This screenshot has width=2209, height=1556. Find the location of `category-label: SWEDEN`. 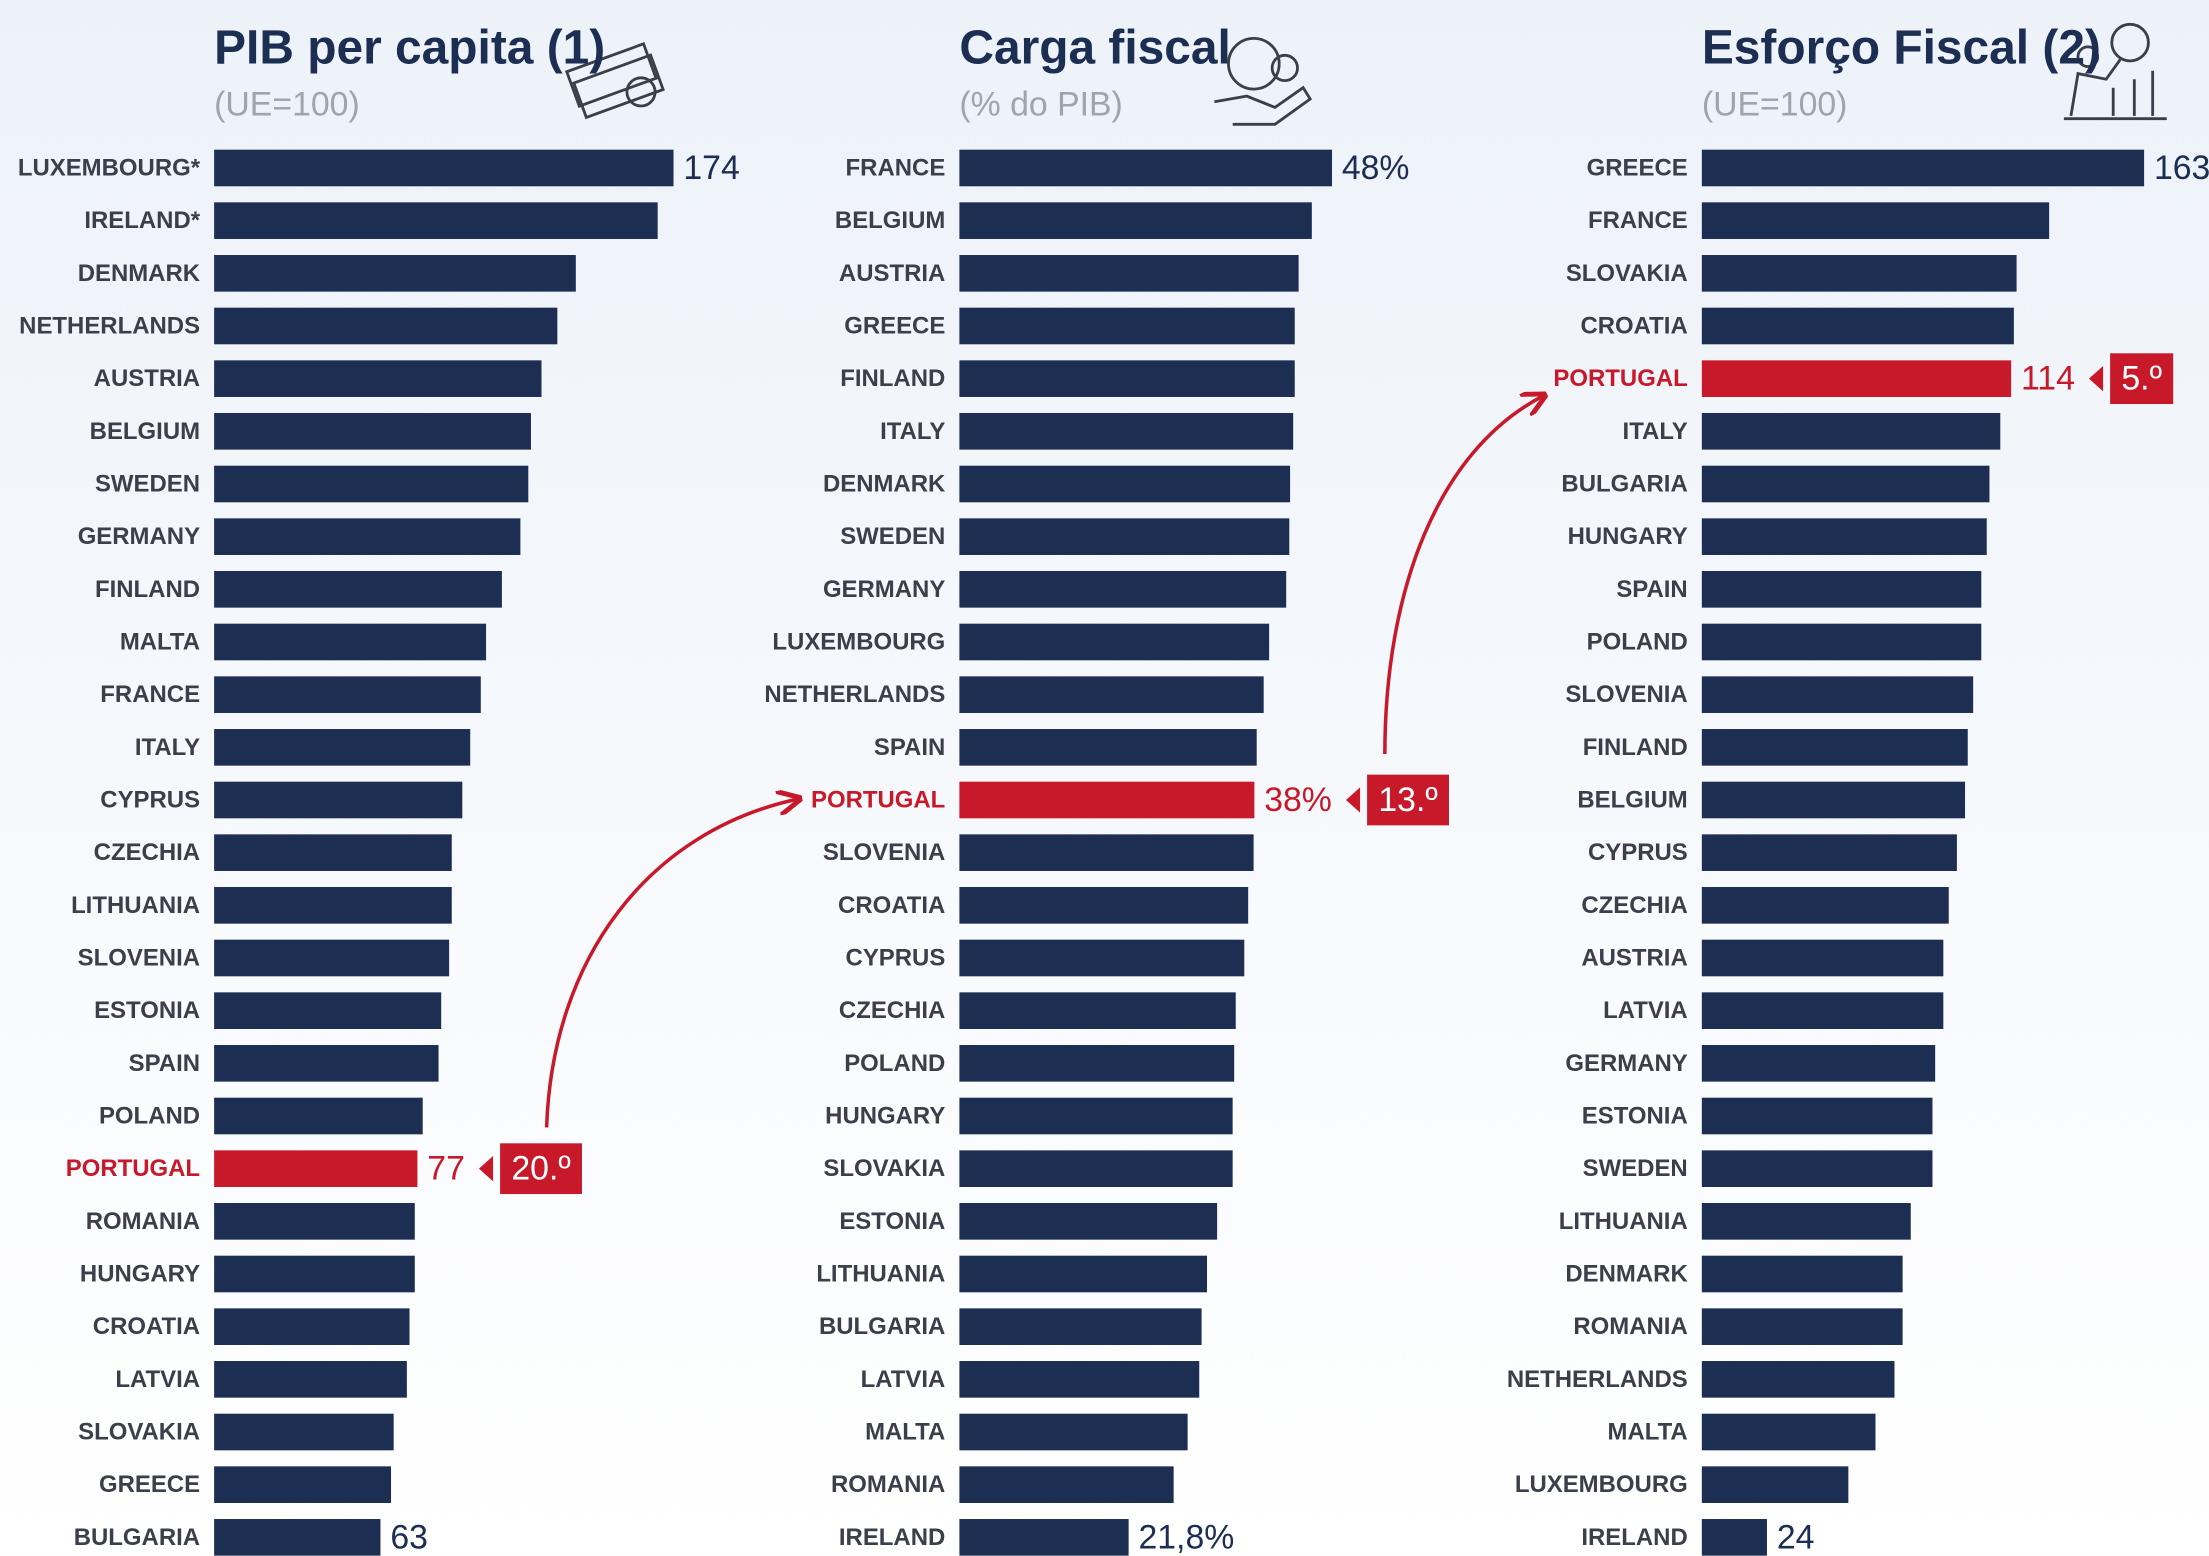

category-label: SWEDEN is located at coordinates (1635, 1168).